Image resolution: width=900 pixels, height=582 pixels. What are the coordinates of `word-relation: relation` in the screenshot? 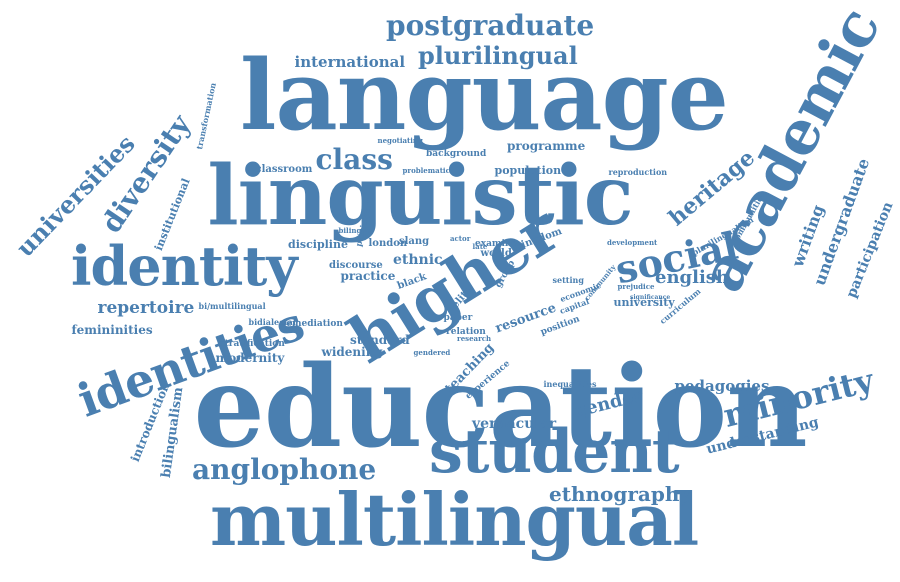 It's located at (466, 331).